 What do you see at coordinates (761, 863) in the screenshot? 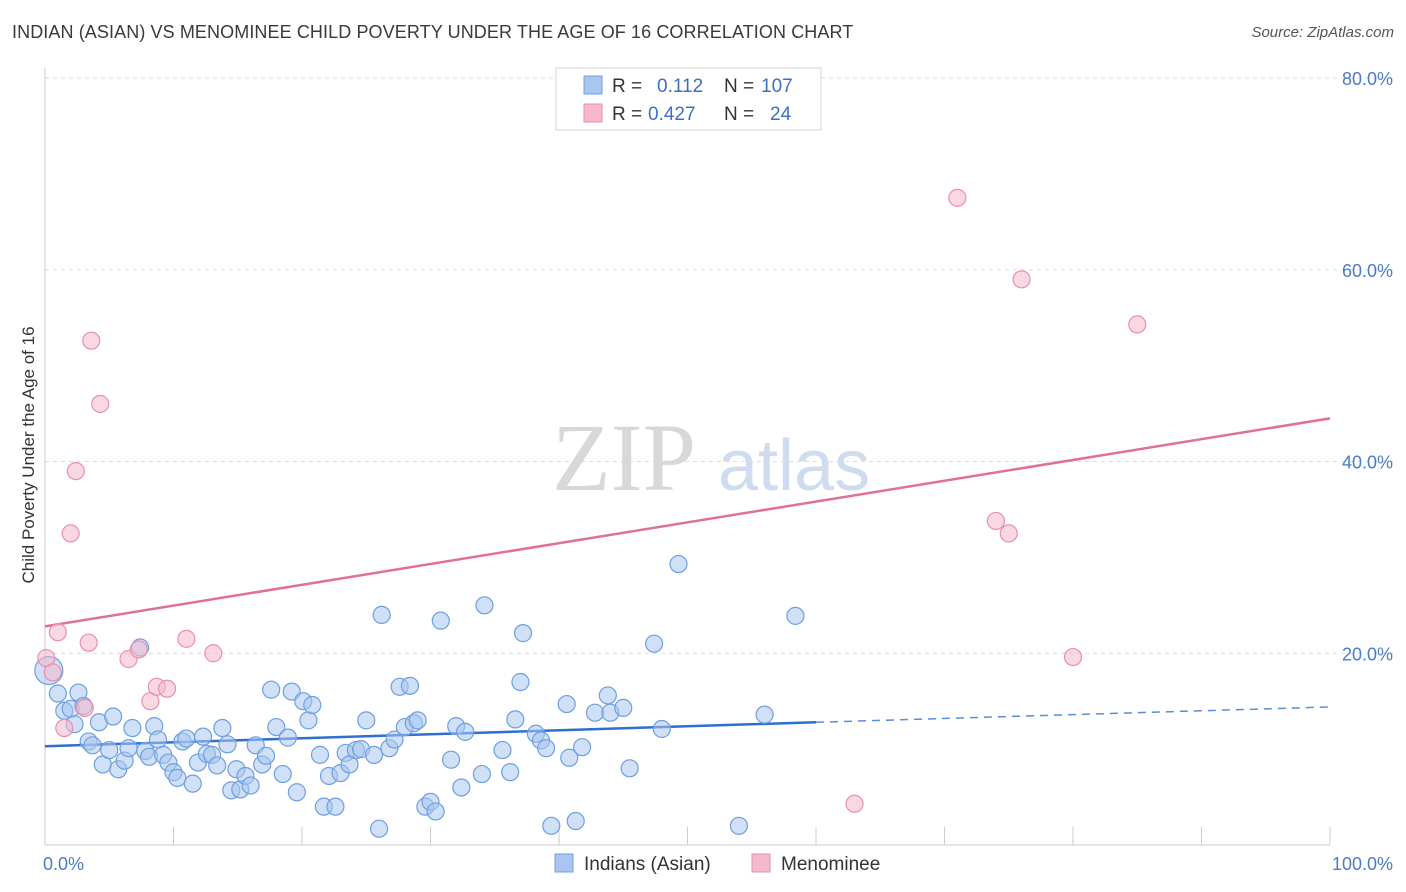
I see `bottom-legend-swatch-menominee` at bounding box center [761, 863].